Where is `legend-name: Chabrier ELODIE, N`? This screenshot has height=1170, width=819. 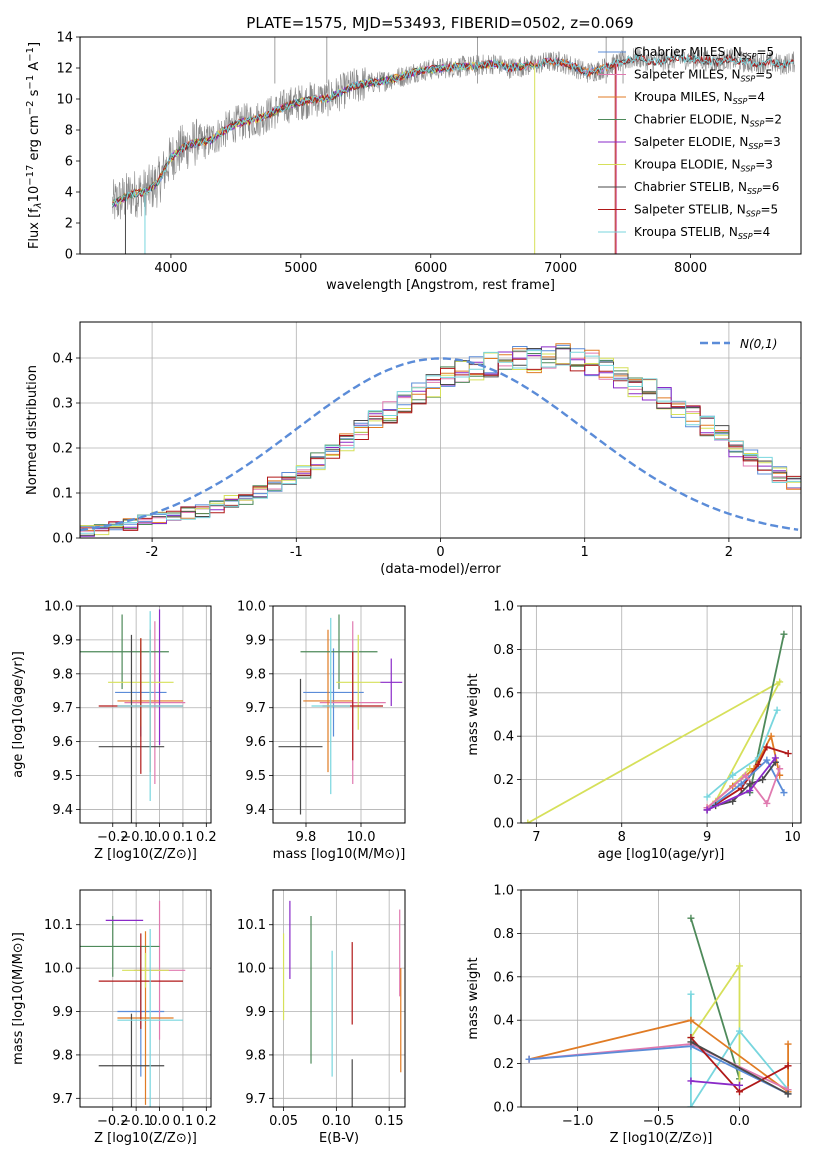 legend-name: Chabrier ELODIE, N is located at coordinates (692, 120).